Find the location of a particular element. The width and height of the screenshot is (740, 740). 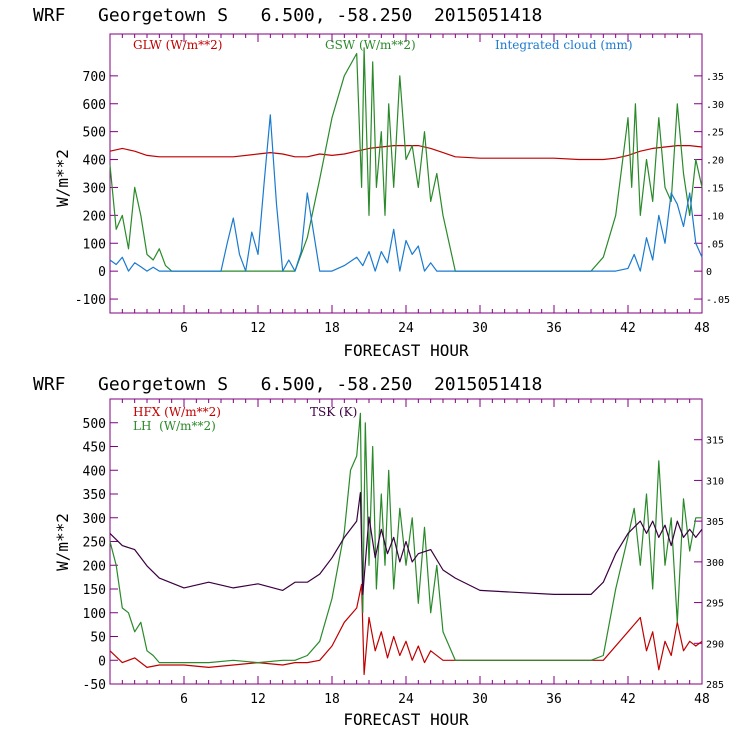

y-tick-label: 150 is located at coordinates (94, 590).